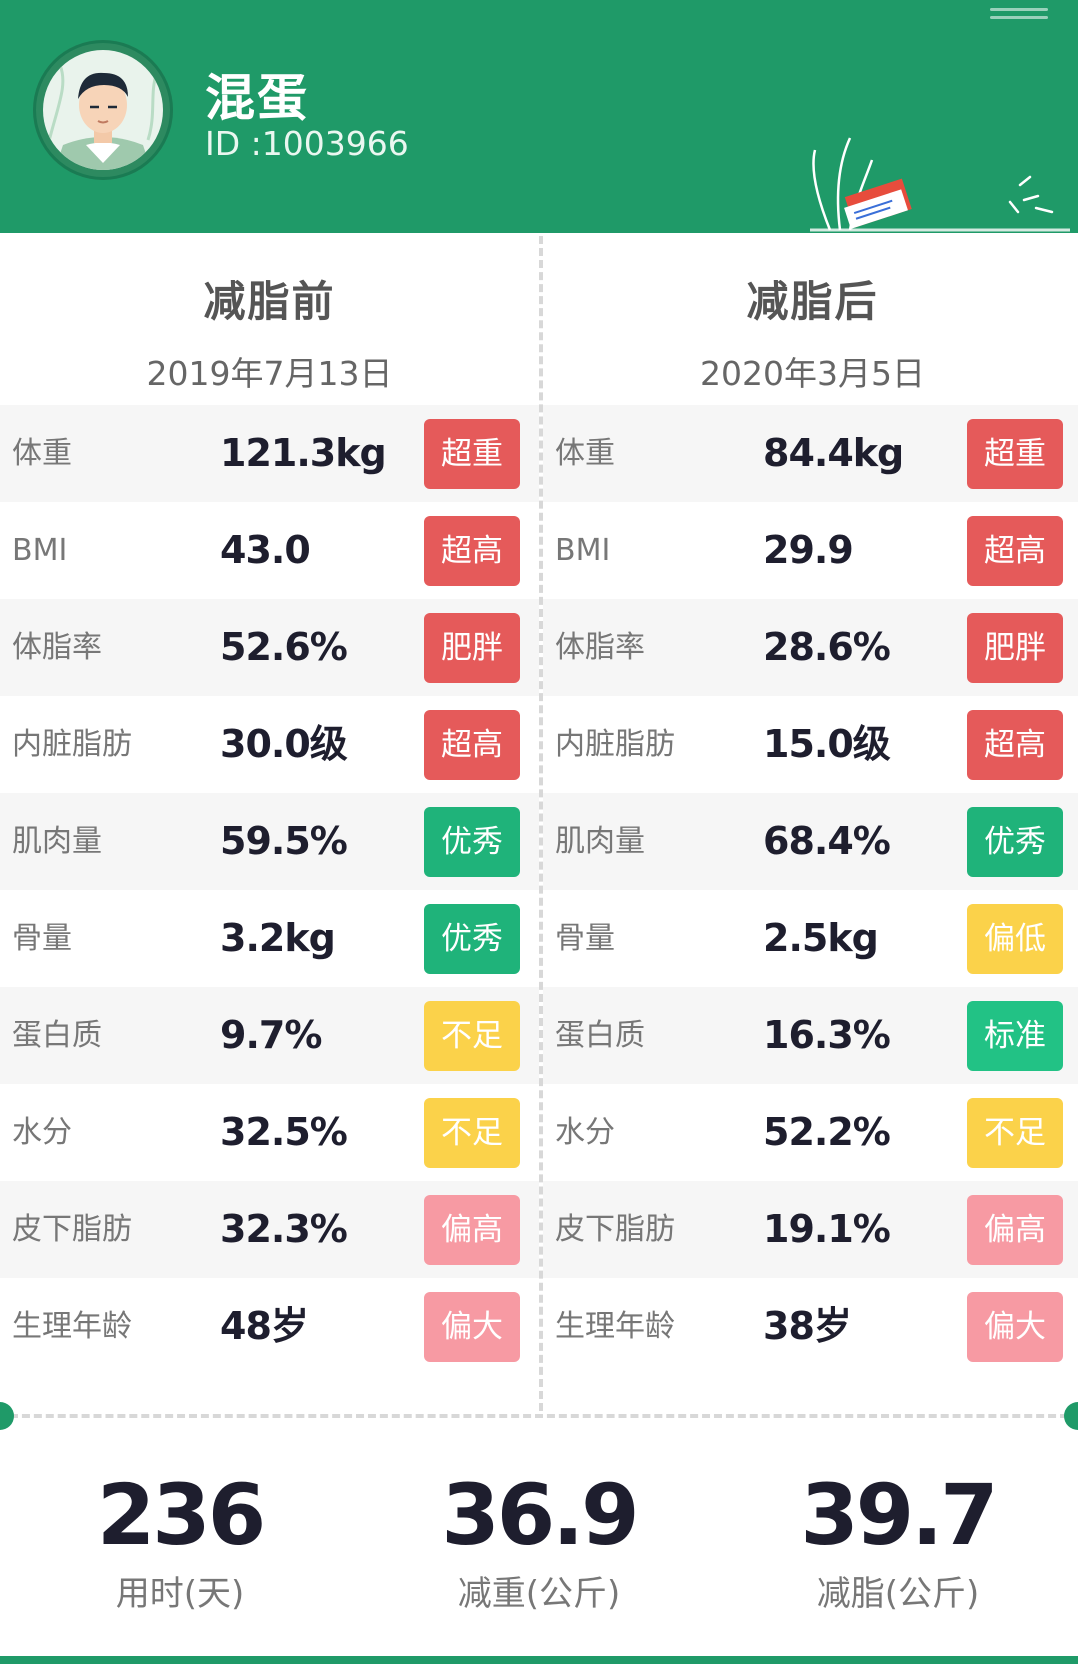  Describe the element at coordinates (7, 1416) in the screenshot. I see `ticket-notch-left` at that location.